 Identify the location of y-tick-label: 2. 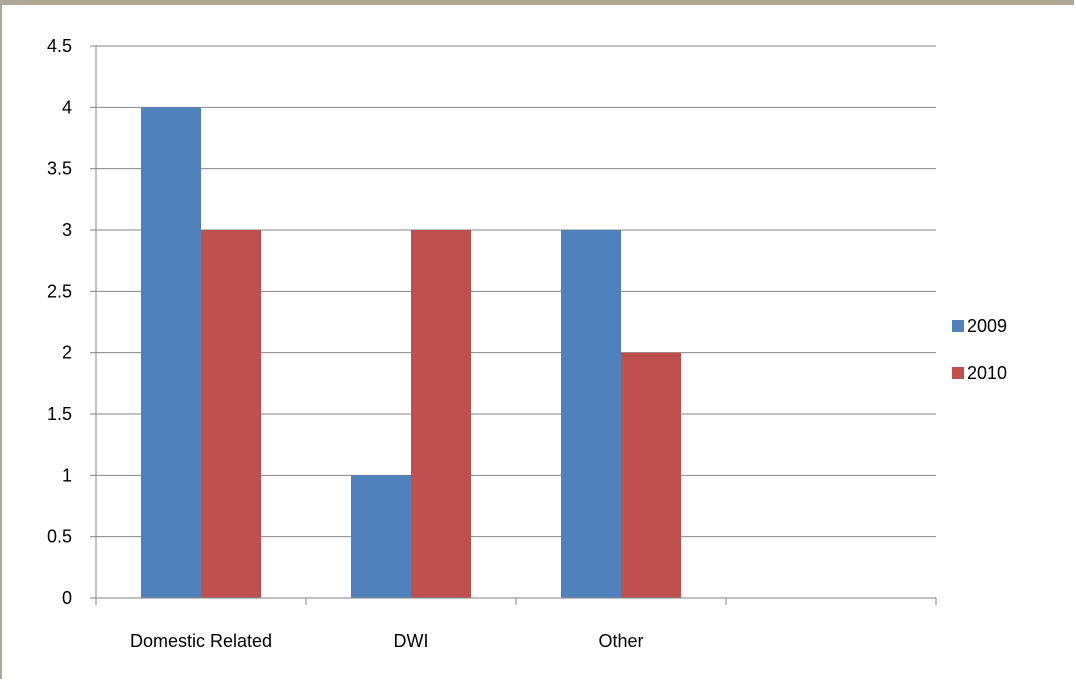
(67, 353).